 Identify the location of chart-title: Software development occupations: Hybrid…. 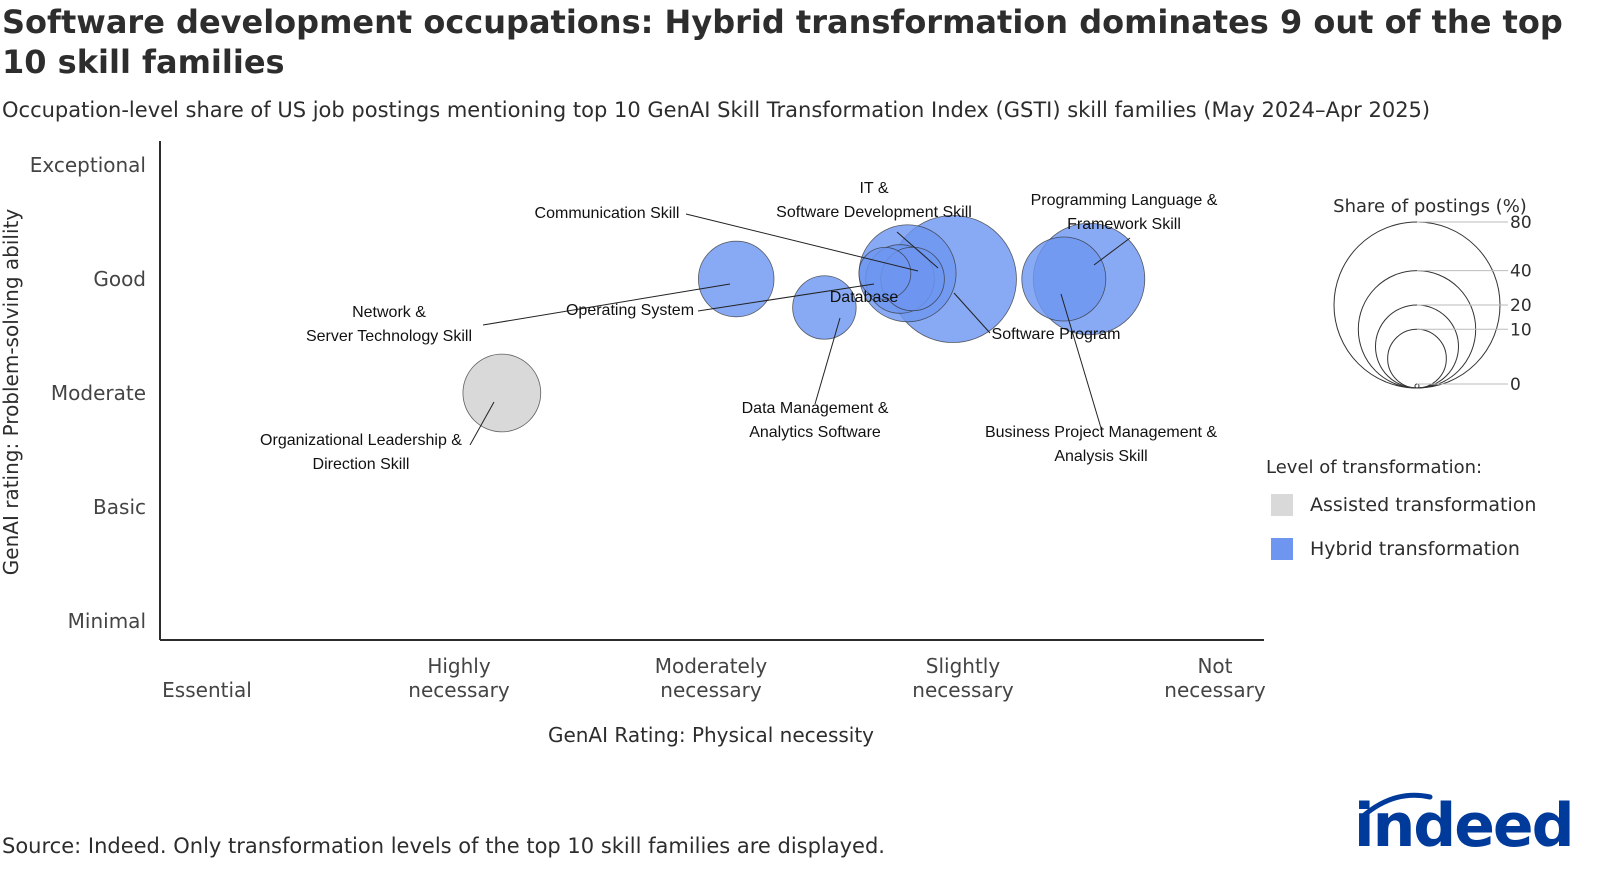
(782, 42).